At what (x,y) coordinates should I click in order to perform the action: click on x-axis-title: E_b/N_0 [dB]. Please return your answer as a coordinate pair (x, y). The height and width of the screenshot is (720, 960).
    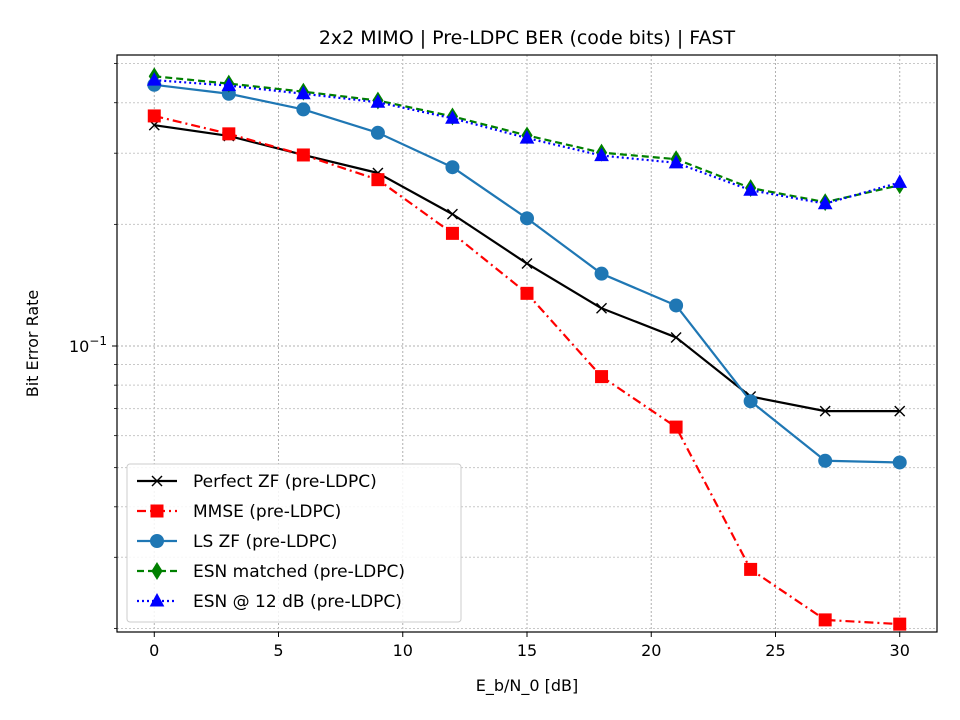
    Looking at the image, I should click on (527, 686).